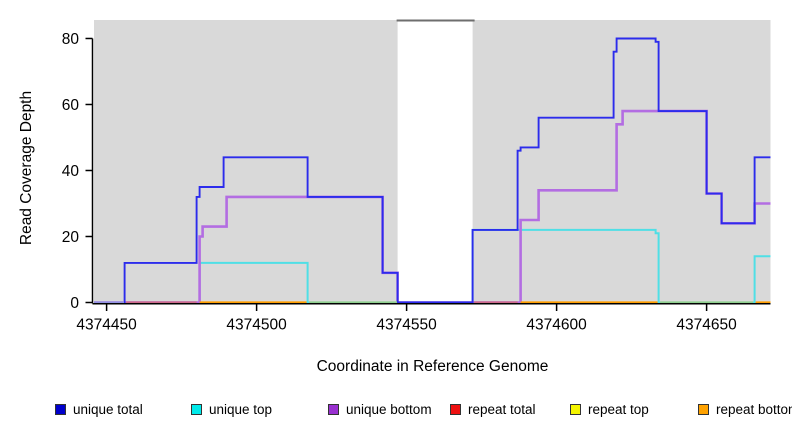 The width and height of the screenshot is (792, 432). Describe the element at coordinates (556, 325) in the screenshot. I see `x-tick-label: 4374600` at that location.